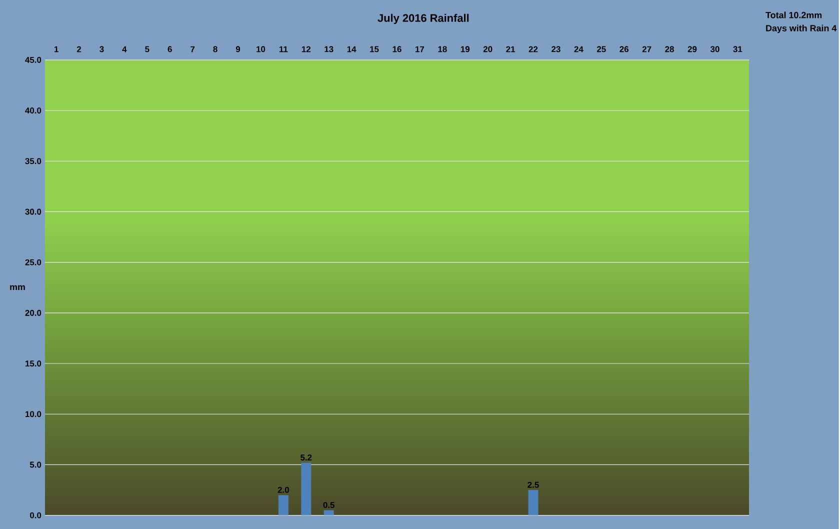  What do you see at coordinates (533, 485) in the screenshot?
I see `data-label: 2.5` at bounding box center [533, 485].